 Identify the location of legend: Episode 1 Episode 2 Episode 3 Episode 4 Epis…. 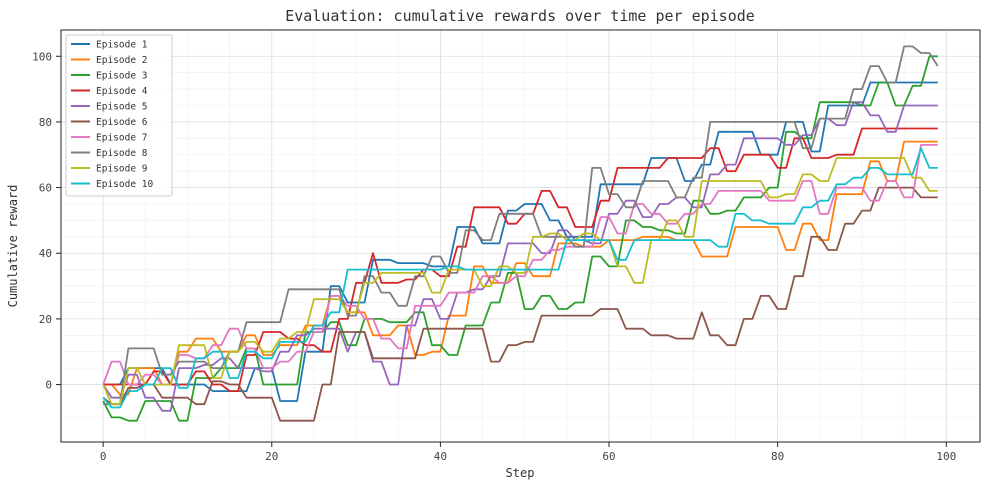
(119, 115).